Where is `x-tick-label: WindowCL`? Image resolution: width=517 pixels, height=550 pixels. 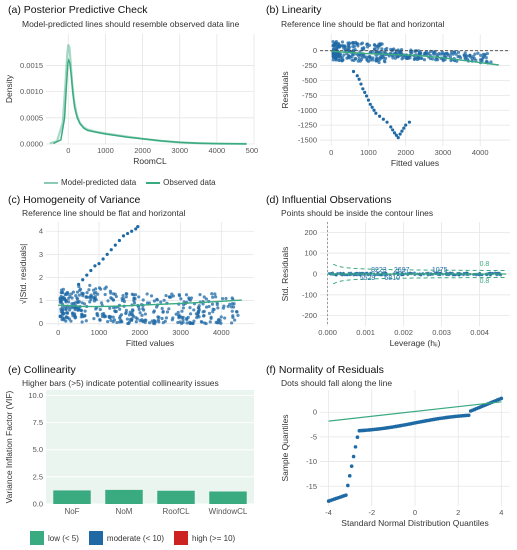
x-tick-label: WindowCL is located at coordinates (228, 511).